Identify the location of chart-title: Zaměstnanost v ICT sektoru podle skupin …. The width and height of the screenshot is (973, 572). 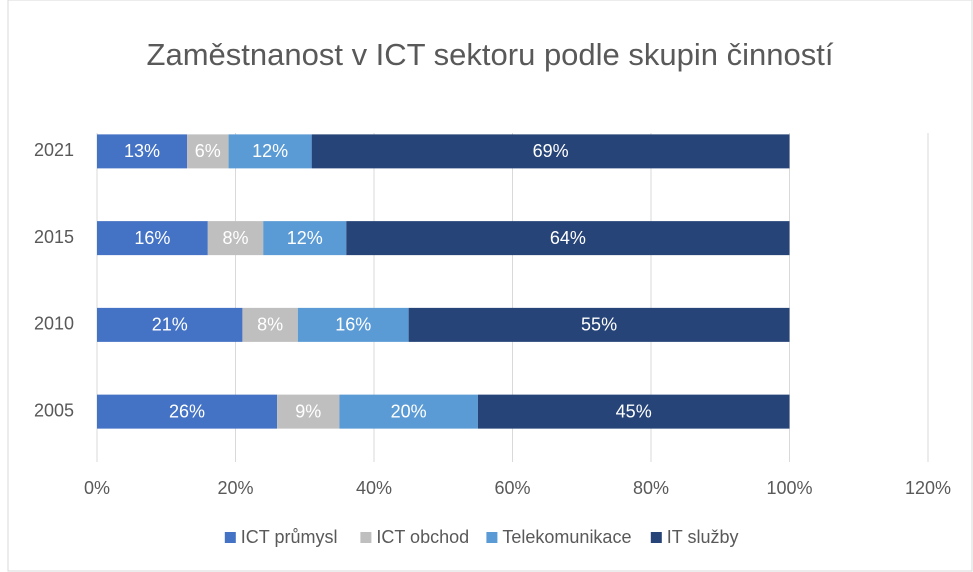
(490, 54).